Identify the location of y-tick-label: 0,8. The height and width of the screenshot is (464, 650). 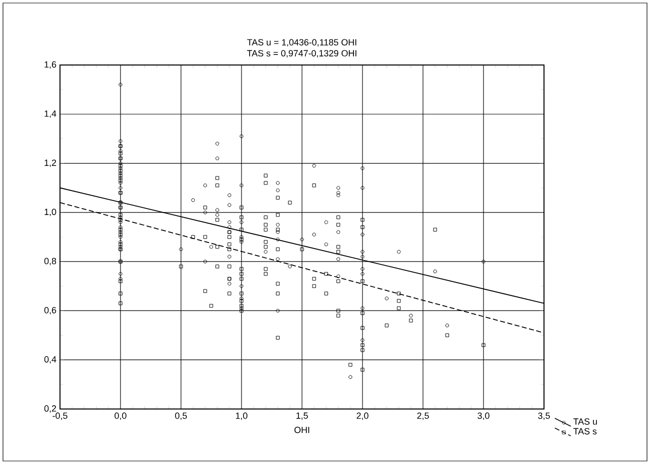
(50, 262).